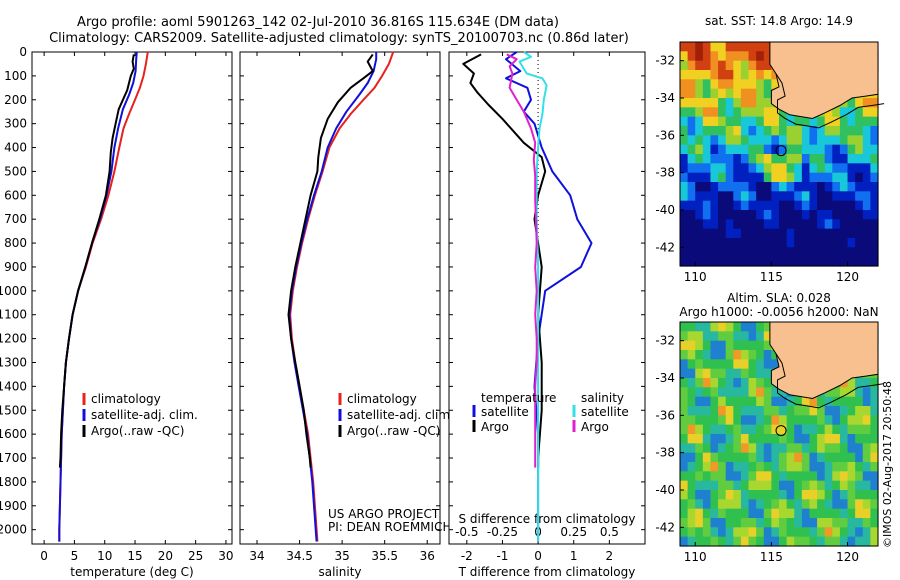 The height and width of the screenshot is (580, 900). I want to click on x-tick-label: 35, so click(341, 556).